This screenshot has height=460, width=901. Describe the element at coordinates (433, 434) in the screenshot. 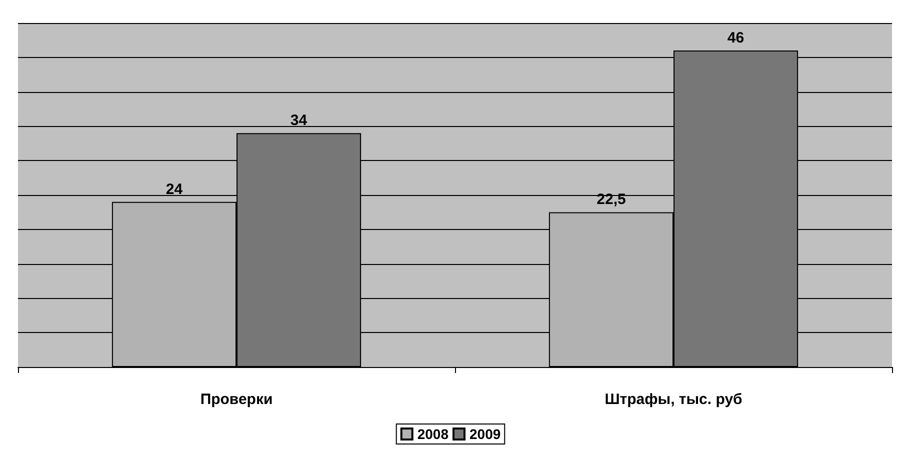

I see `legend-label: 2008` at that location.